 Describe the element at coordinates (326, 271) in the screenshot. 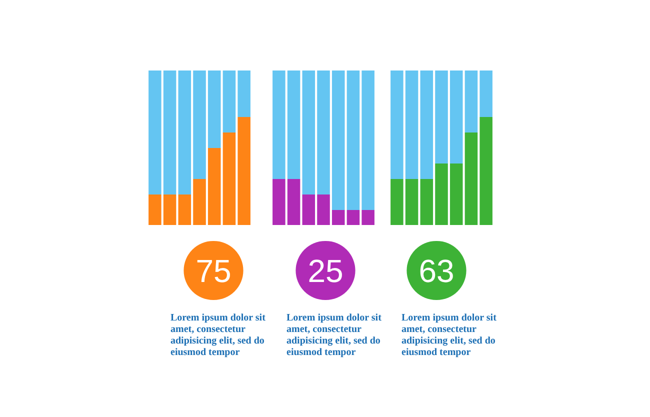

I see `text: 25` at that location.